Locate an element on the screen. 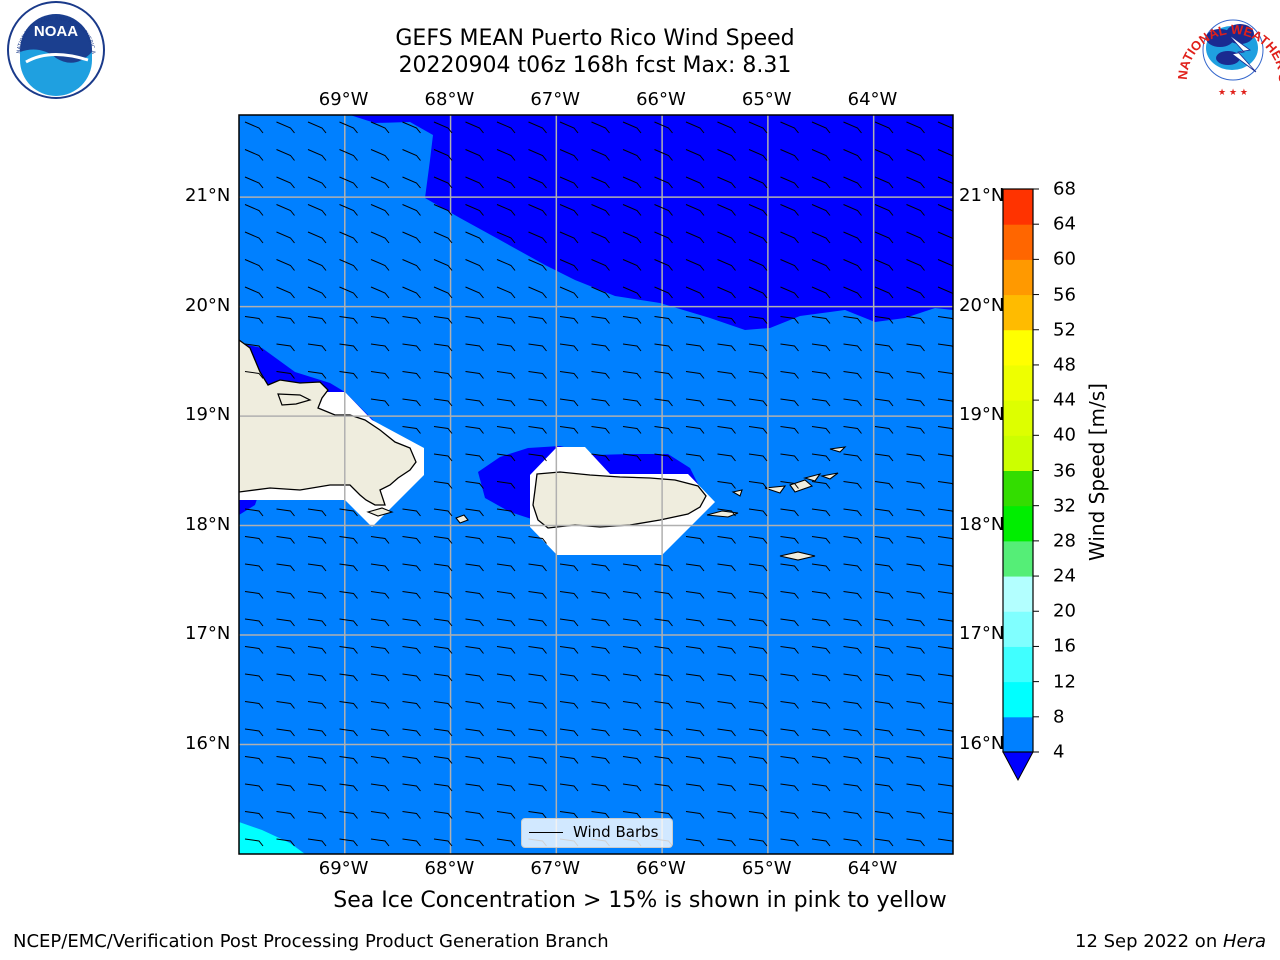  colorbar-tick-label: 4 is located at coordinates (1059, 752).